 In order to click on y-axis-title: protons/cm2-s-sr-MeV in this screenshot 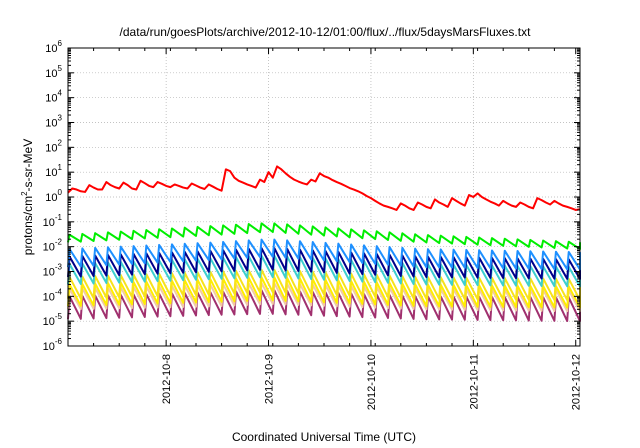, I will do `click(27, 197)`.